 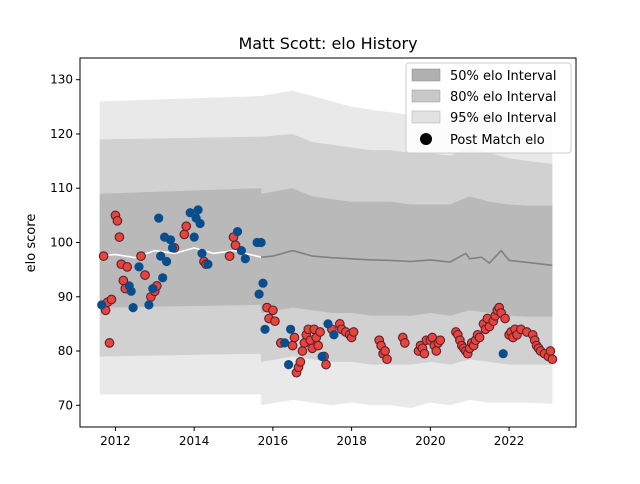 I want to click on x-axis-ticks: 2012 2014 2016 2018 2020 2022, so click(x=312, y=437).